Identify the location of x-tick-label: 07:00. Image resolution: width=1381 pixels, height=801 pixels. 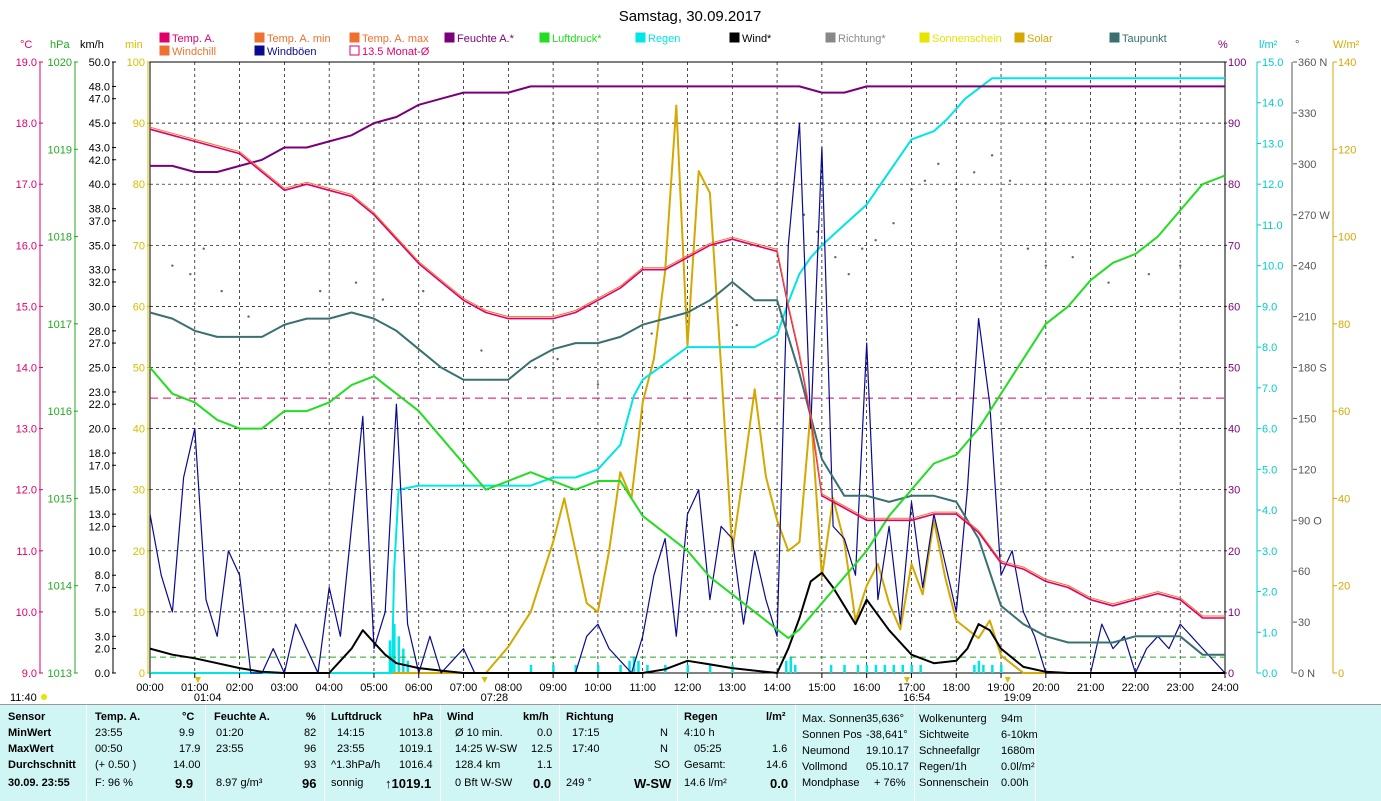
(464, 688).